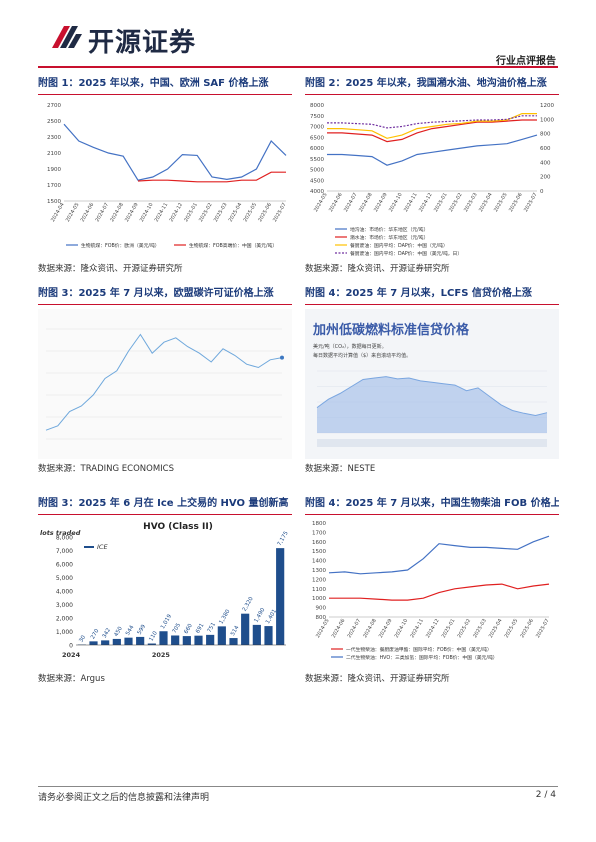 This screenshot has height=842, width=596. I want to click on bar-data-label: 342, so click(107, 633).